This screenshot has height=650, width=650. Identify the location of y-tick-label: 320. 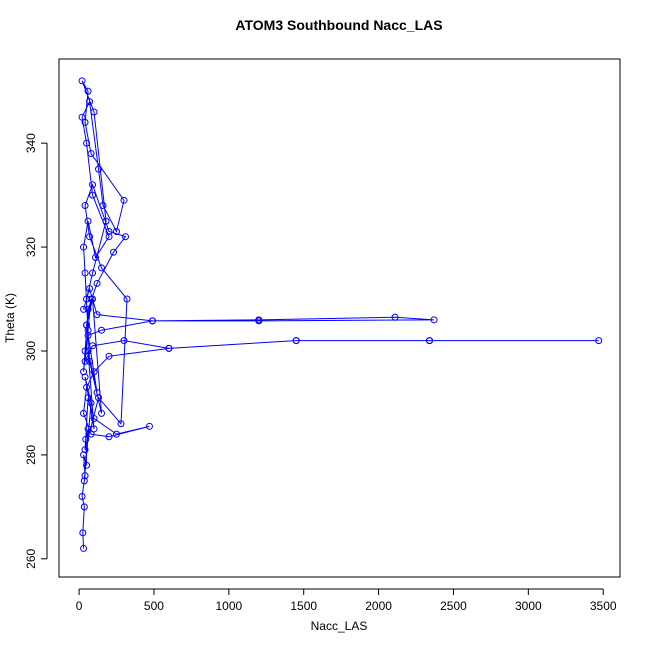
(31, 247).